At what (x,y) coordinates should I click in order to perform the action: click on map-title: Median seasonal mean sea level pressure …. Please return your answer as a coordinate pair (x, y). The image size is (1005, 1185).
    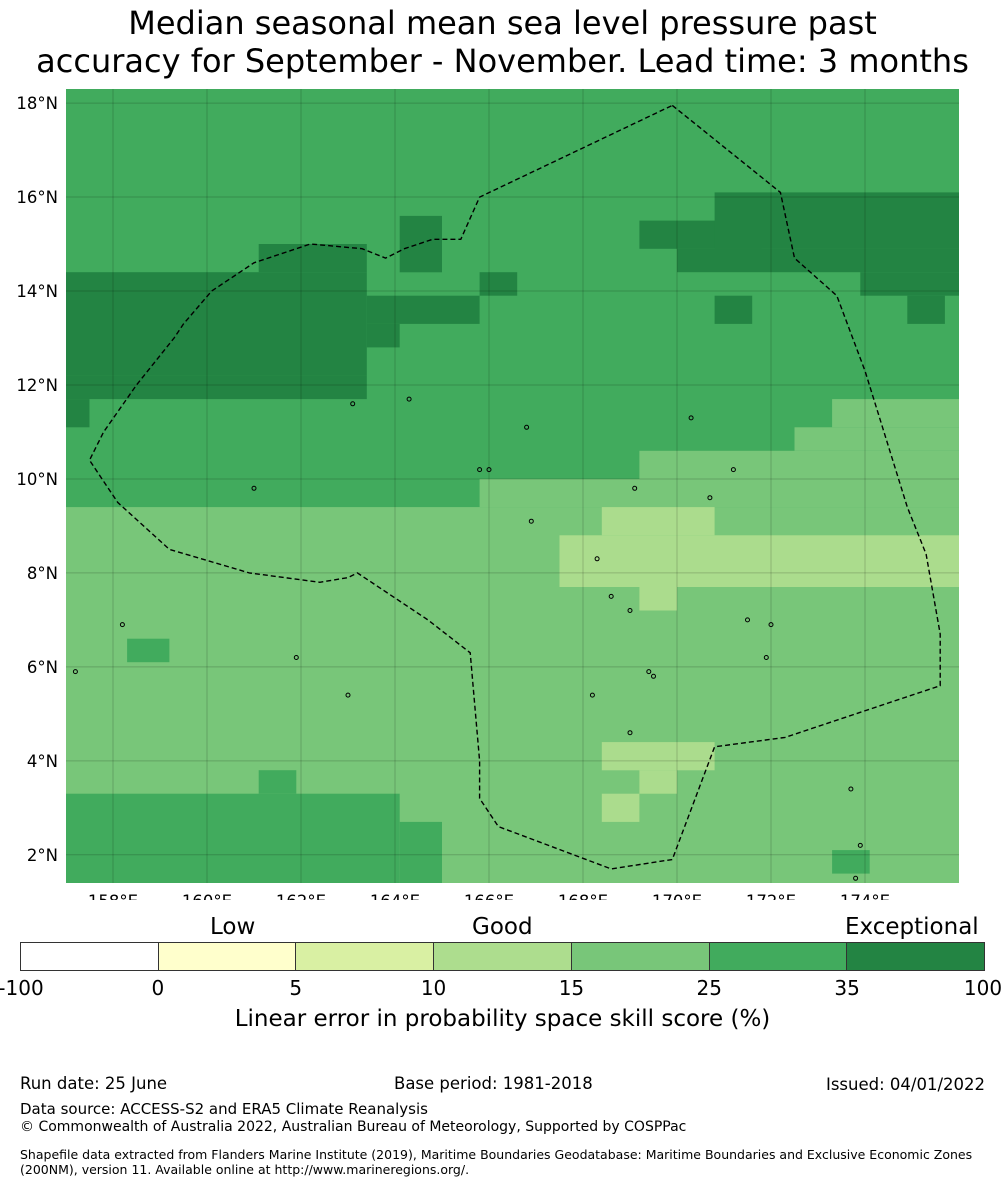
    Looking at the image, I should click on (502, 42).